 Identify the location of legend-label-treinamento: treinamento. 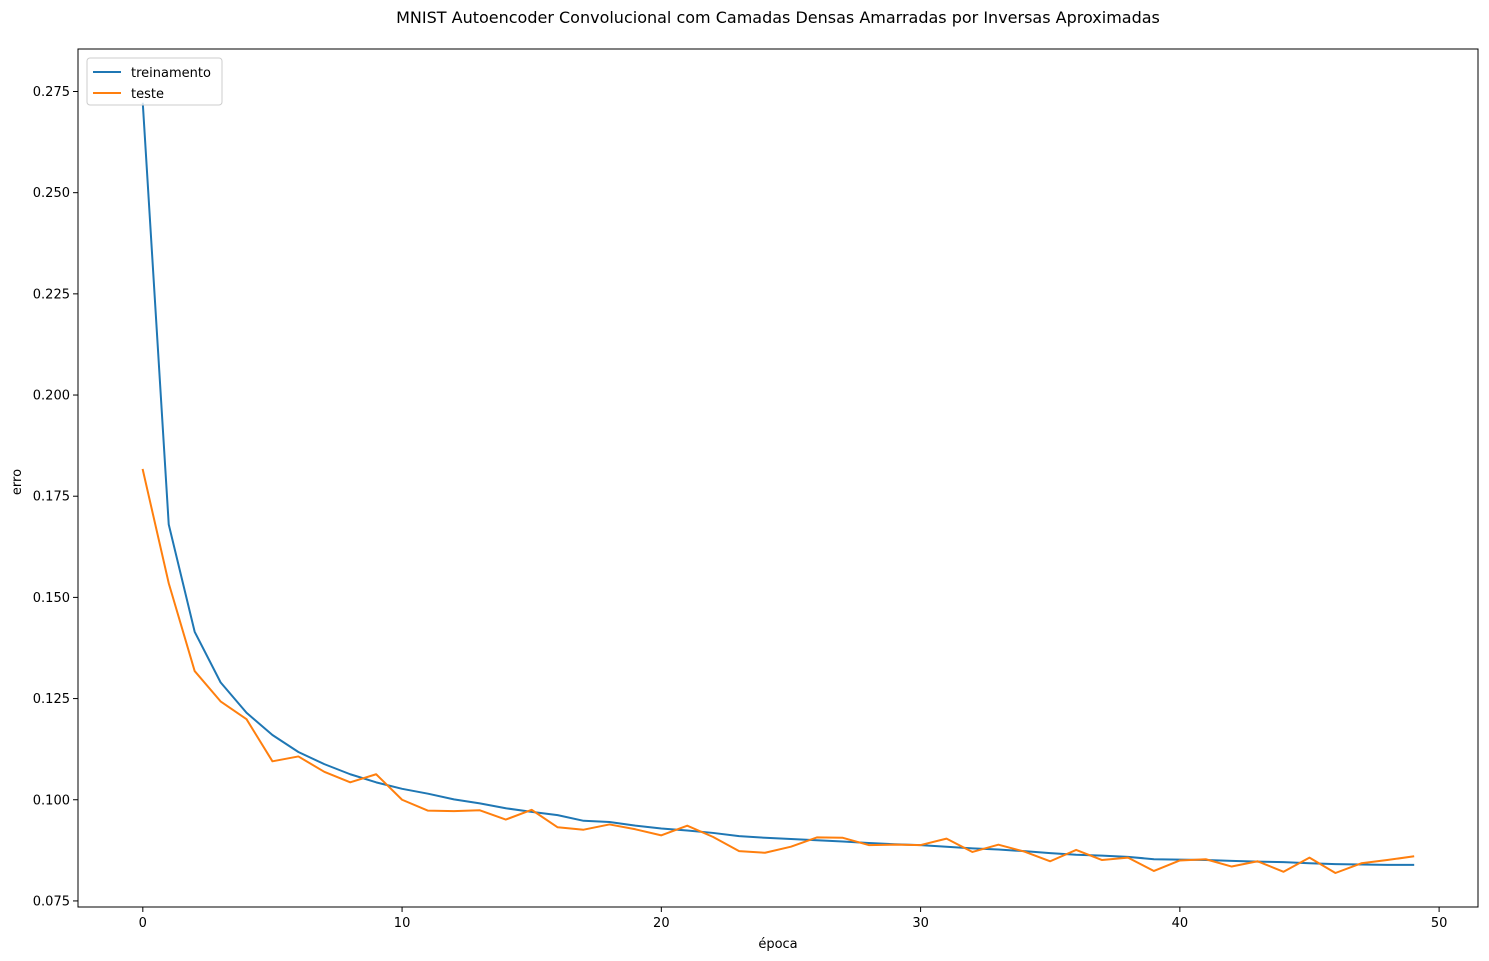
(171, 73).